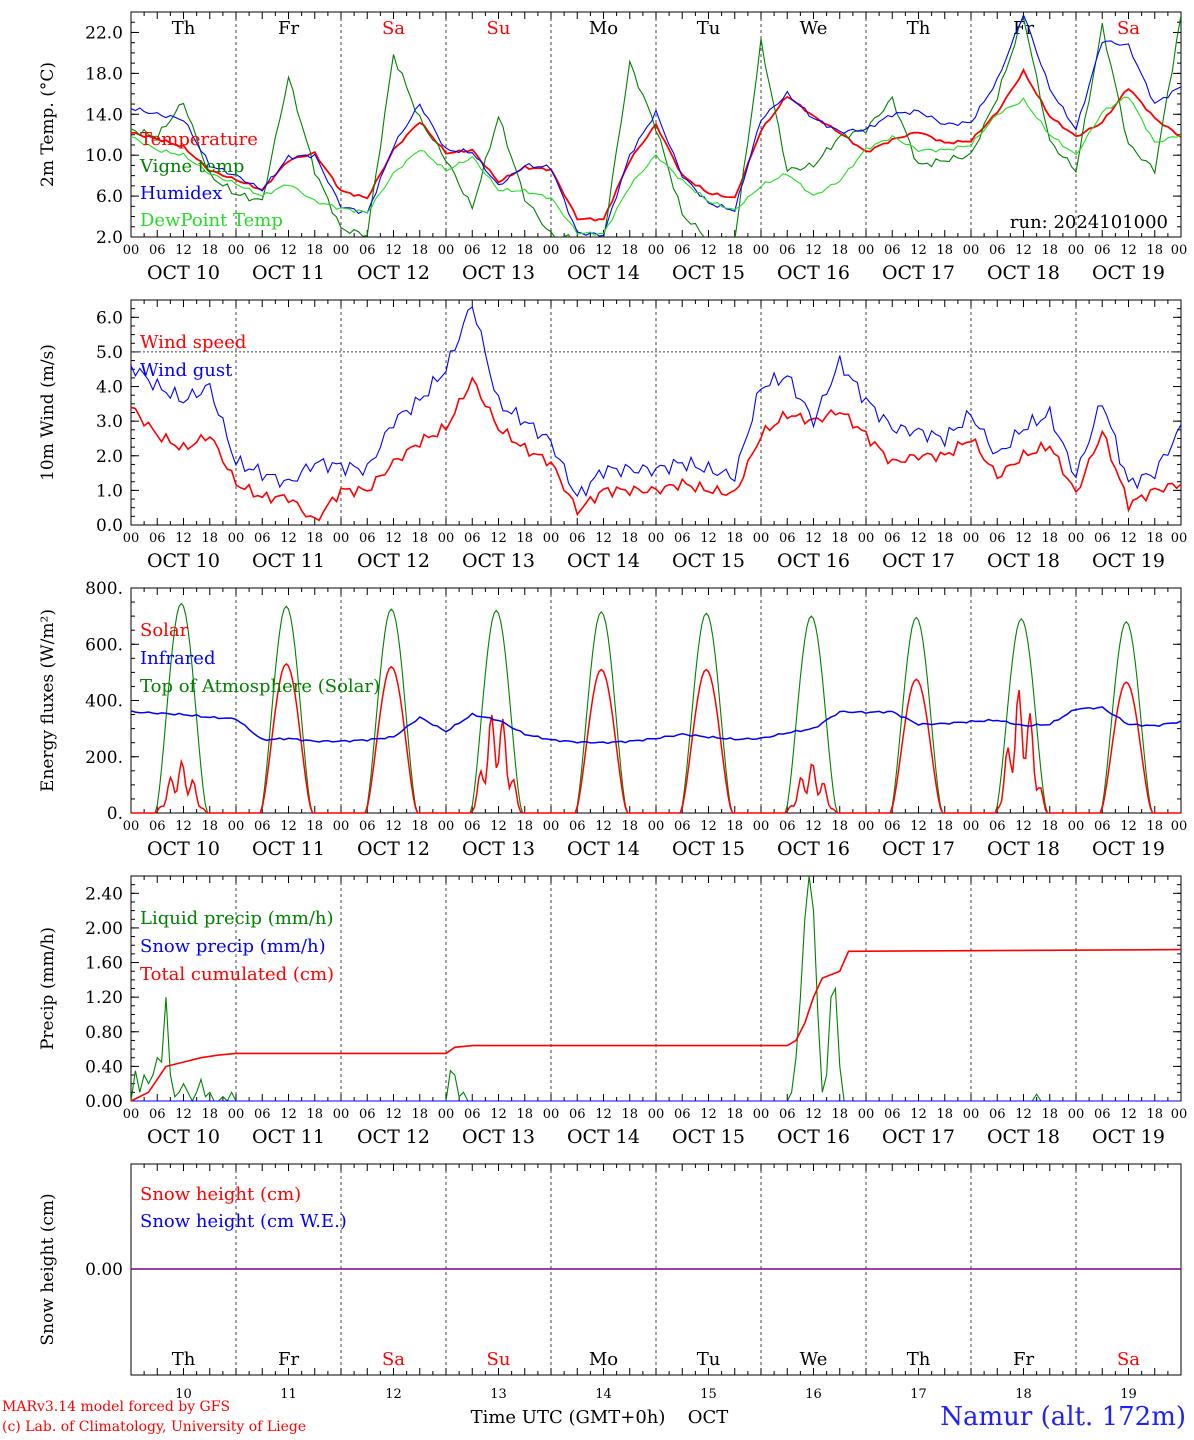 The height and width of the screenshot is (1440, 1194). Describe the element at coordinates (109, 353) in the screenshot. I see `y-tick-label: 5.0` at that location.